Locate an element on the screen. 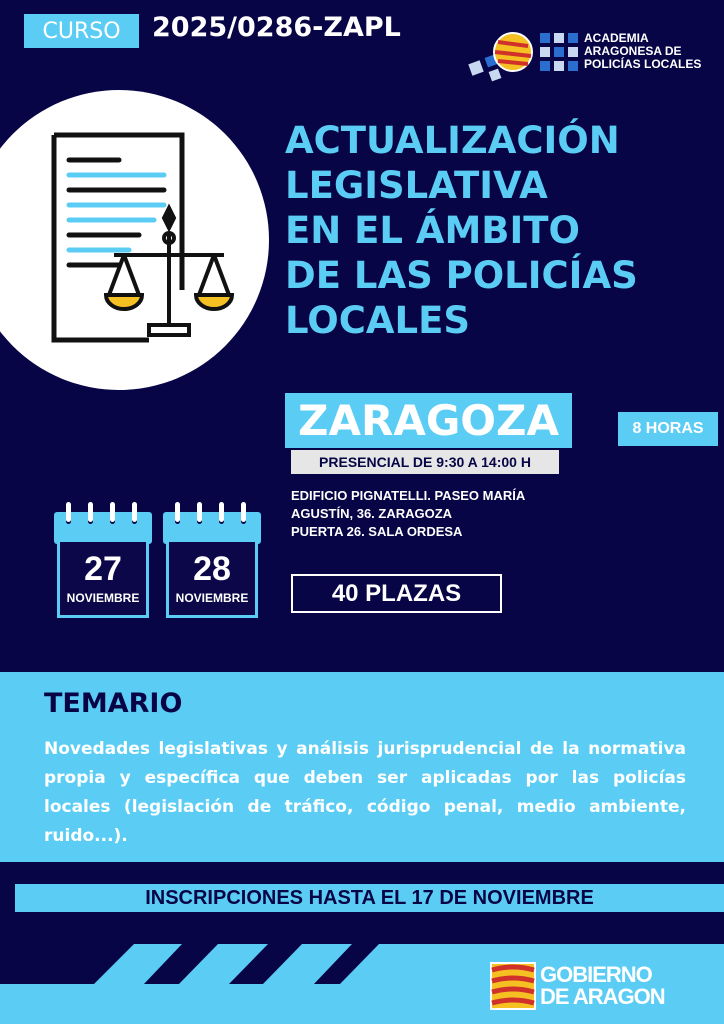 The height and width of the screenshot is (1024, 724). temario-heading: TEMARIO is located at coordinates (113, 703).